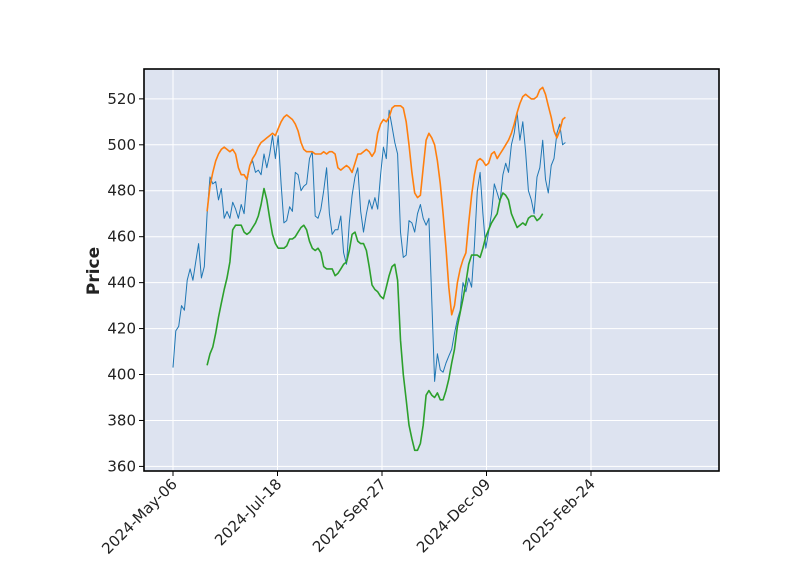 Image resolution: width=800 pixels, height=575 pixels. Describe the element at coordinates (121, 191) in the screenshot. I see `y-tick-label: 480` at that location.